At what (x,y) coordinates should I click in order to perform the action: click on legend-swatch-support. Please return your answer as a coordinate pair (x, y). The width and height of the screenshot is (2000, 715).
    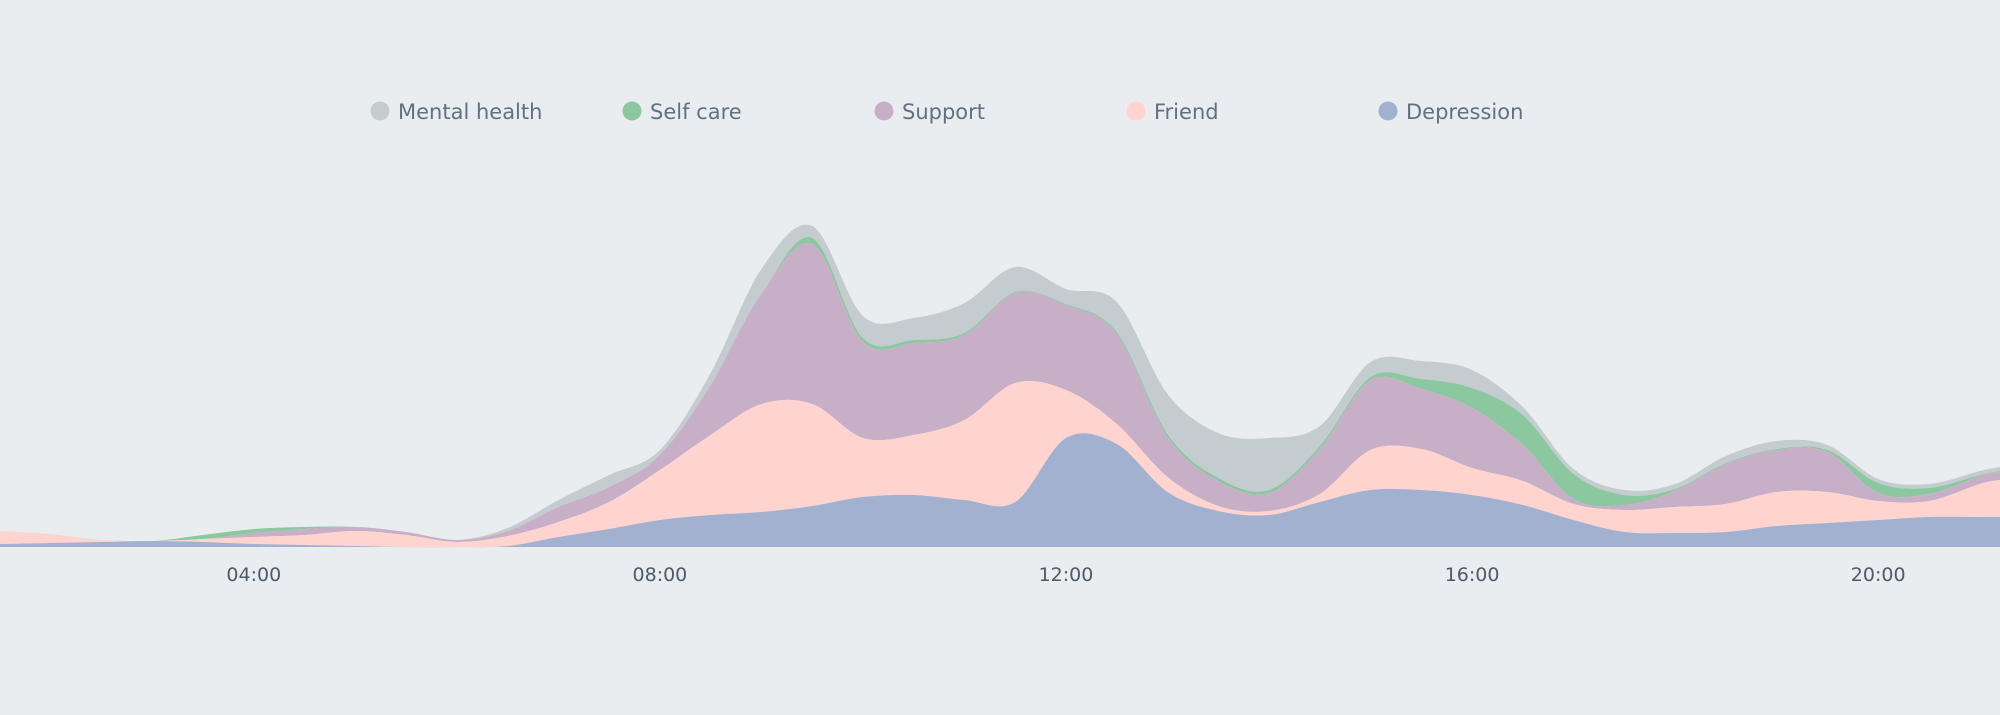
    Looking at the image, I should click on (884, 111).